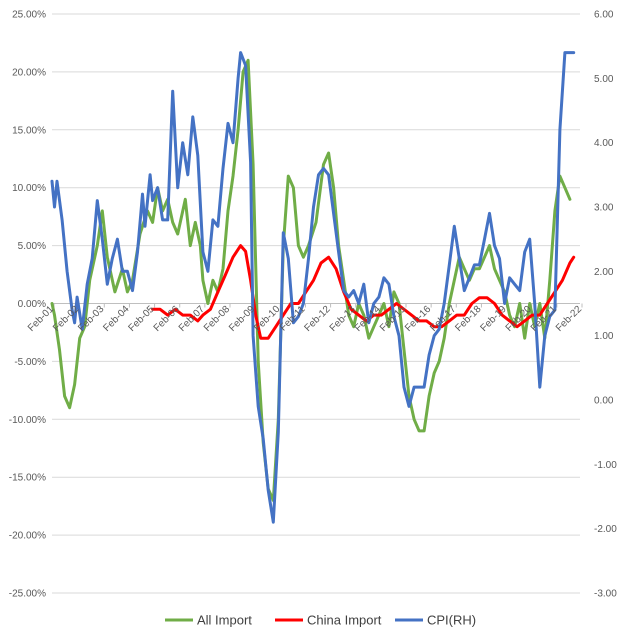 This screenshot has height=640, width=640. I want to click on x-tick-label: Feb-08, so click(217, 319).